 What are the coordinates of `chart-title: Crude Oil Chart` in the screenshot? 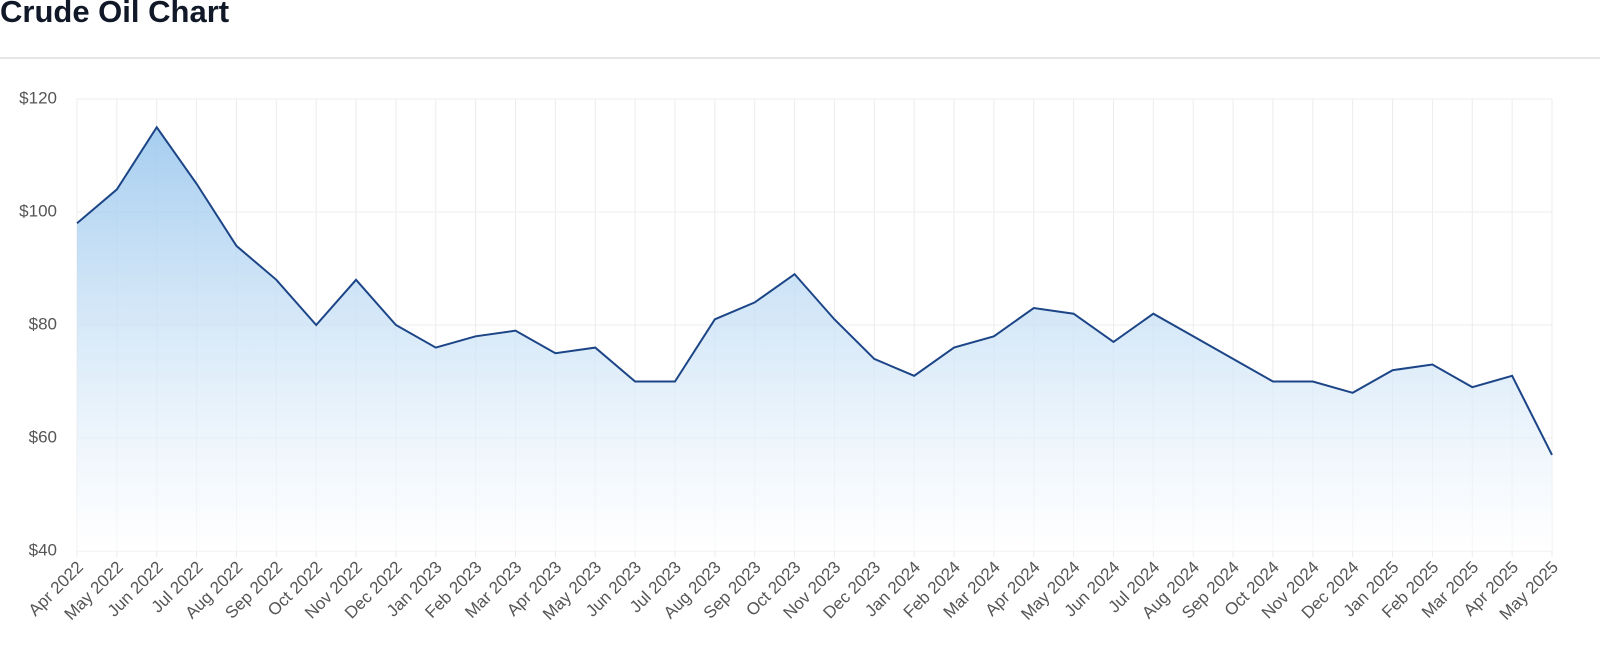 It's located at (114, 14).